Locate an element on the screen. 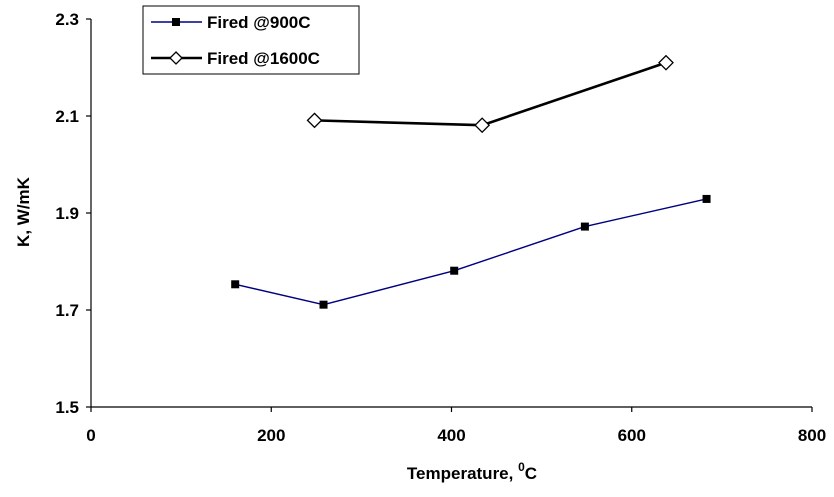 This screenshot has height=497, width=834. x-ticks: 0 200 400 600 800 is located at coordinates (456, 426).